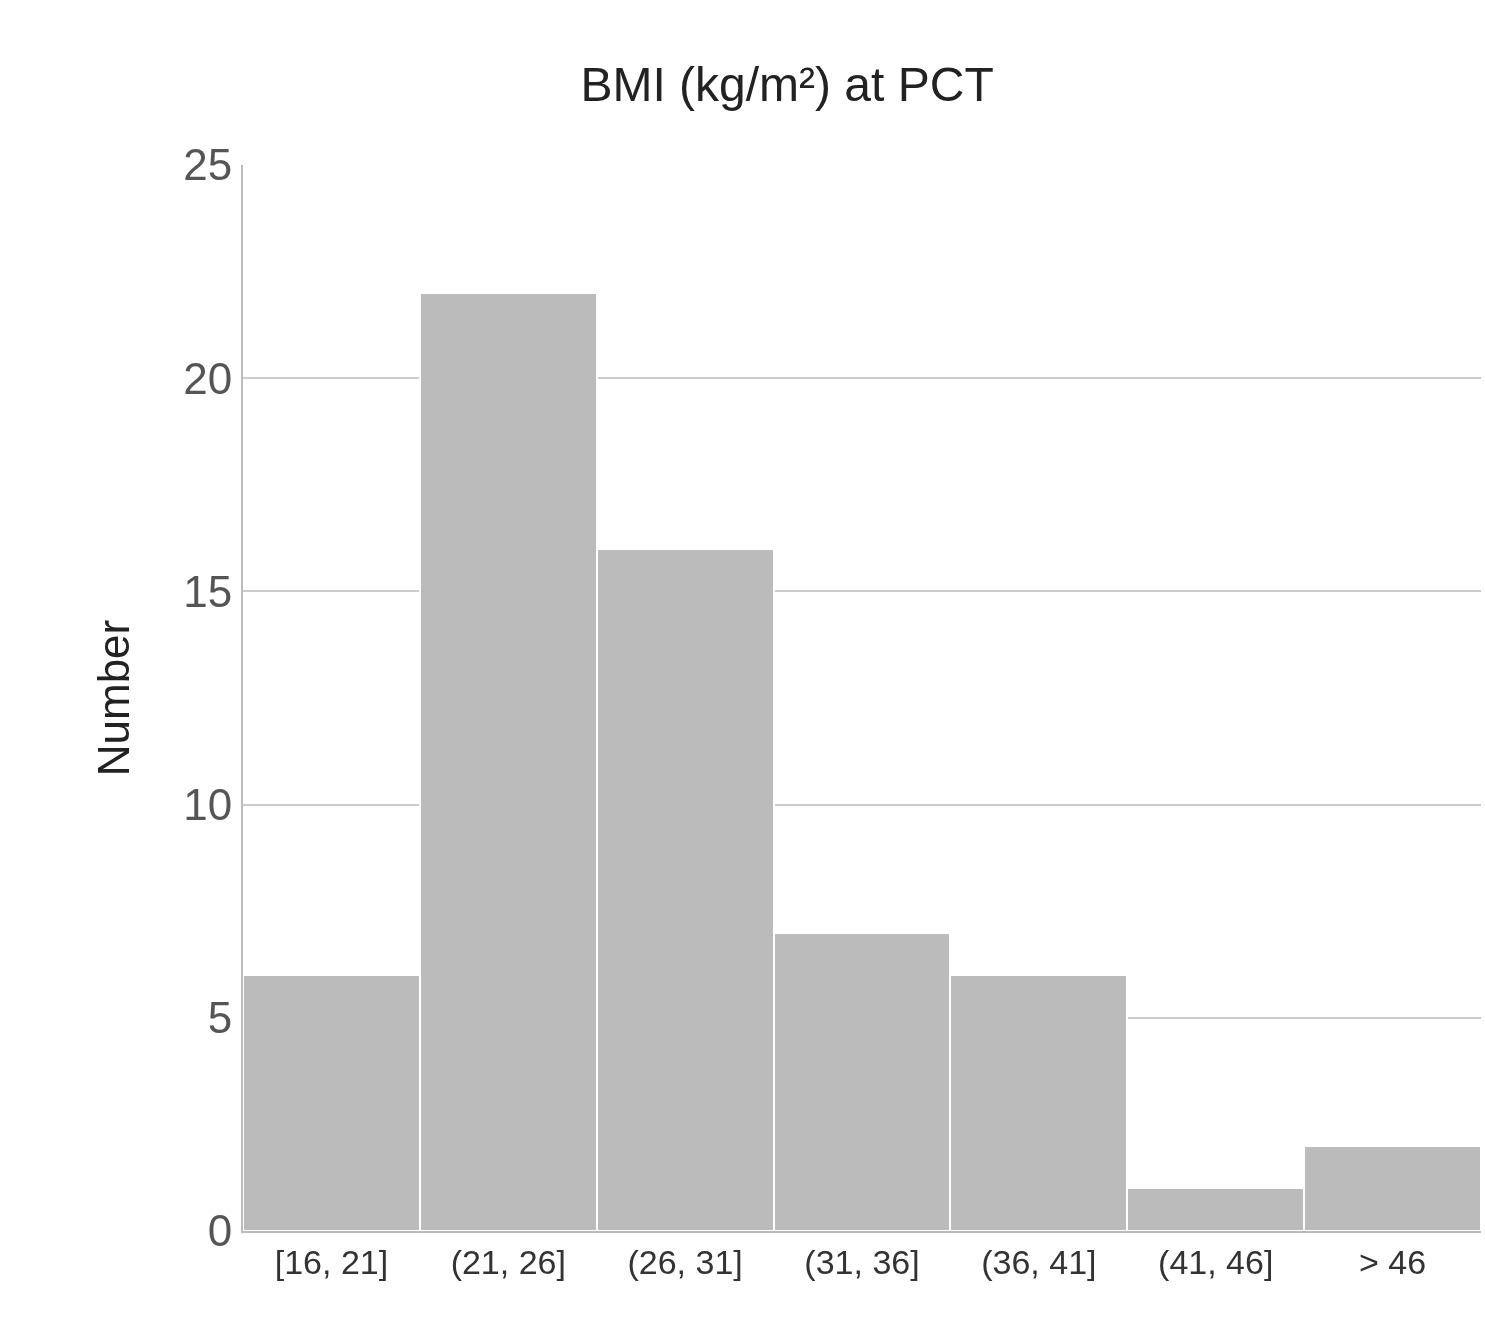 This screenshot has width=1485, height=1321. What do you see at coordinates (1393, 1261) in the screenshot?
I see `x-tick-label: > 46` at bounding box center [1393, 1261].